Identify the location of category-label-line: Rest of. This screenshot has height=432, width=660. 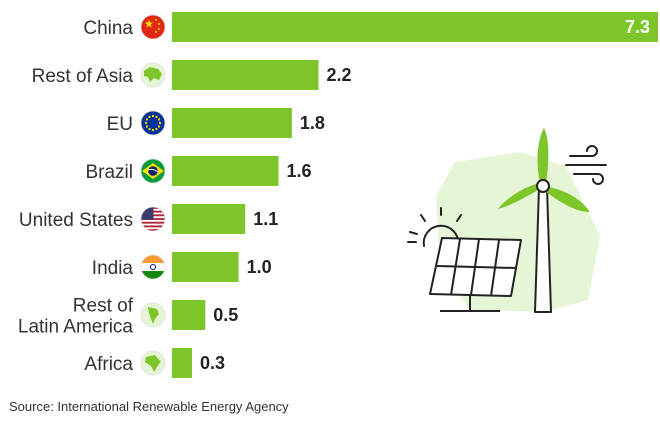
(103, 306).